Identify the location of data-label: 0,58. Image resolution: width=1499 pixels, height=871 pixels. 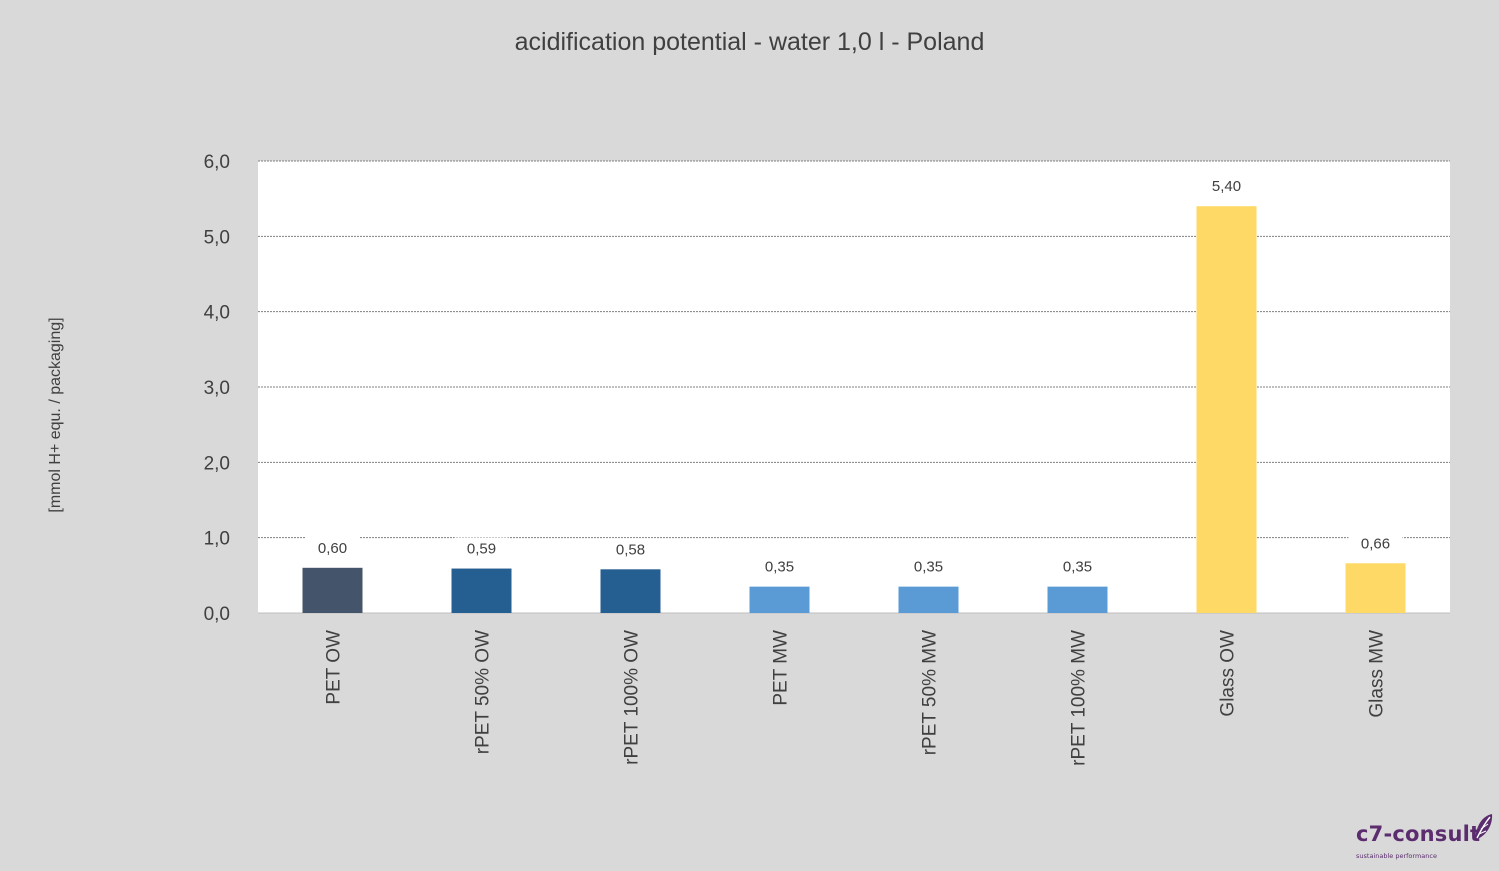
(630, 549).